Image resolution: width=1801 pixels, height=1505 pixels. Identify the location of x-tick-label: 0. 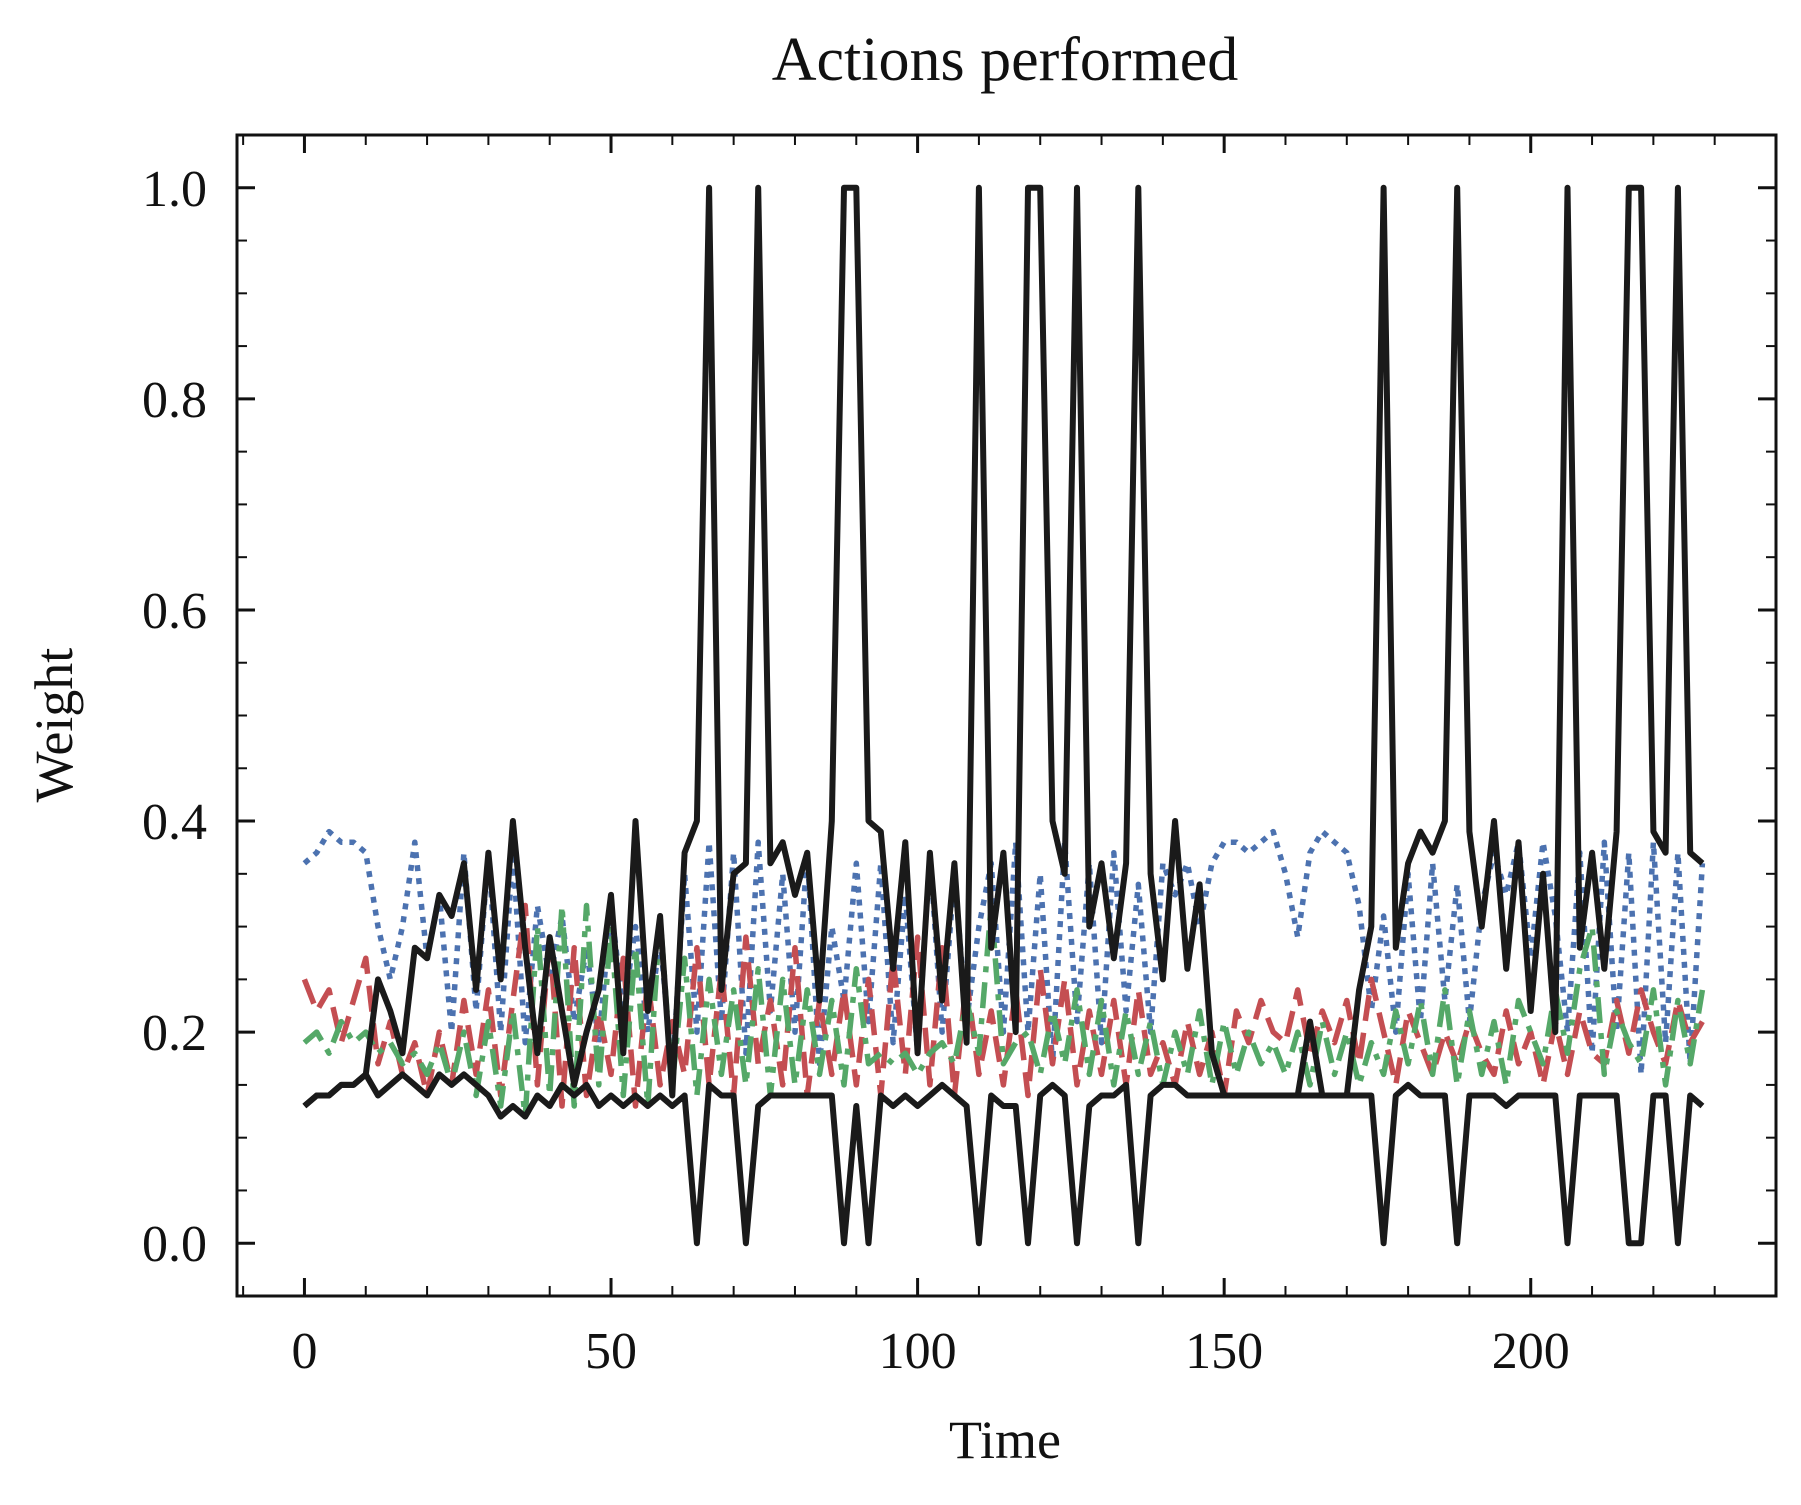
(304, 1351).